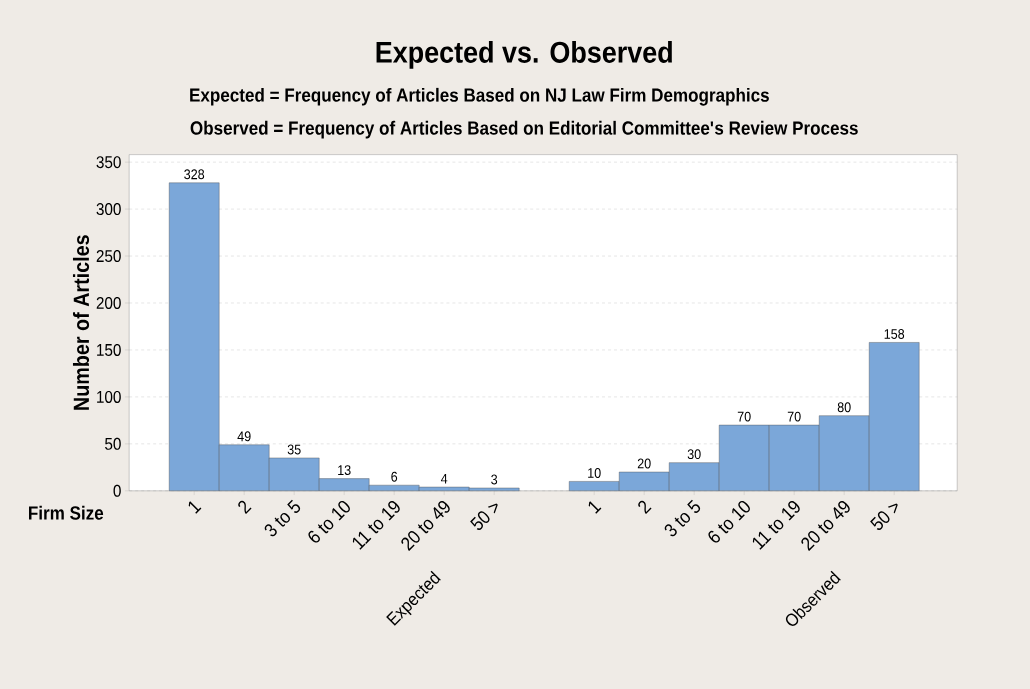 The image size is (1030, 689). I want to click on data-label: 49, so click(244, 436).